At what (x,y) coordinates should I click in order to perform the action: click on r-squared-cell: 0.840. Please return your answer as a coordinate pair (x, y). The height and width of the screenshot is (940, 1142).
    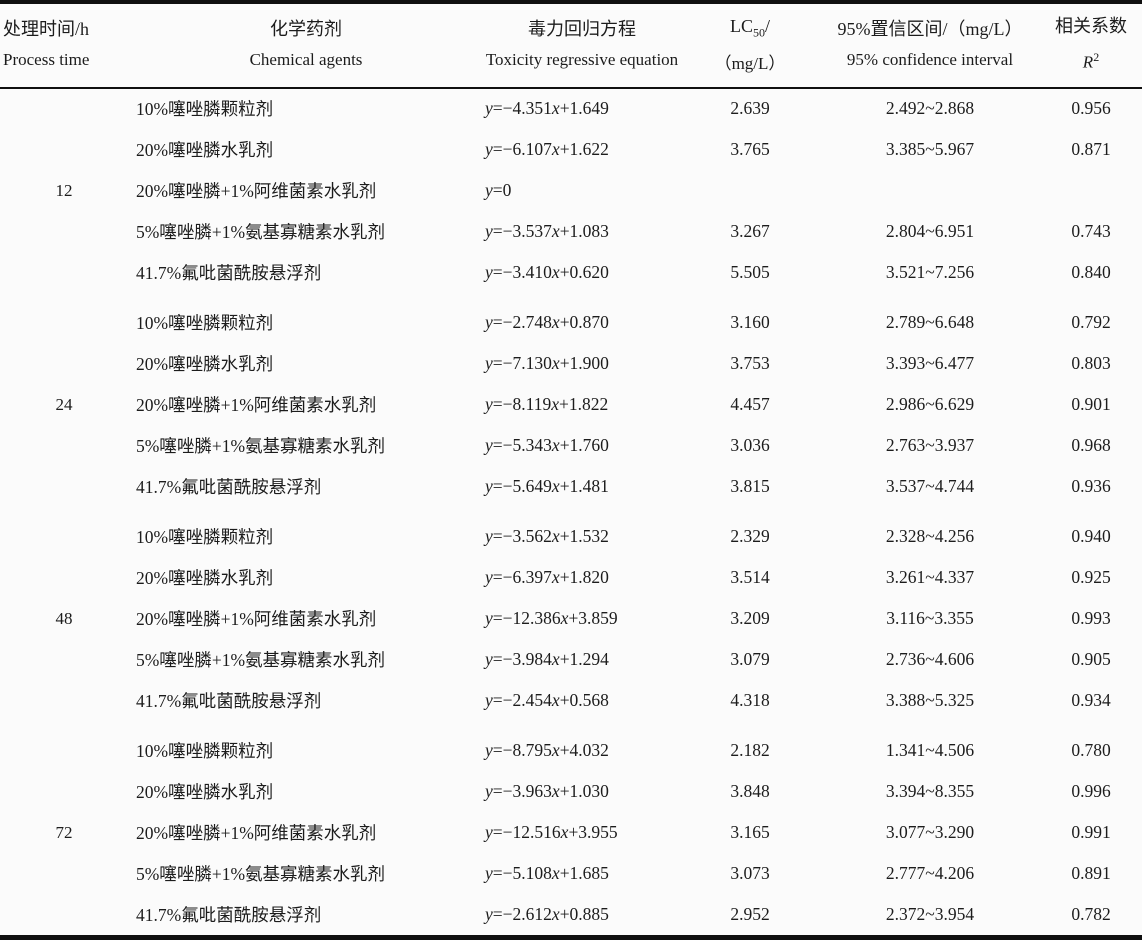
    Looking at the image, I should click on (1091, 271).